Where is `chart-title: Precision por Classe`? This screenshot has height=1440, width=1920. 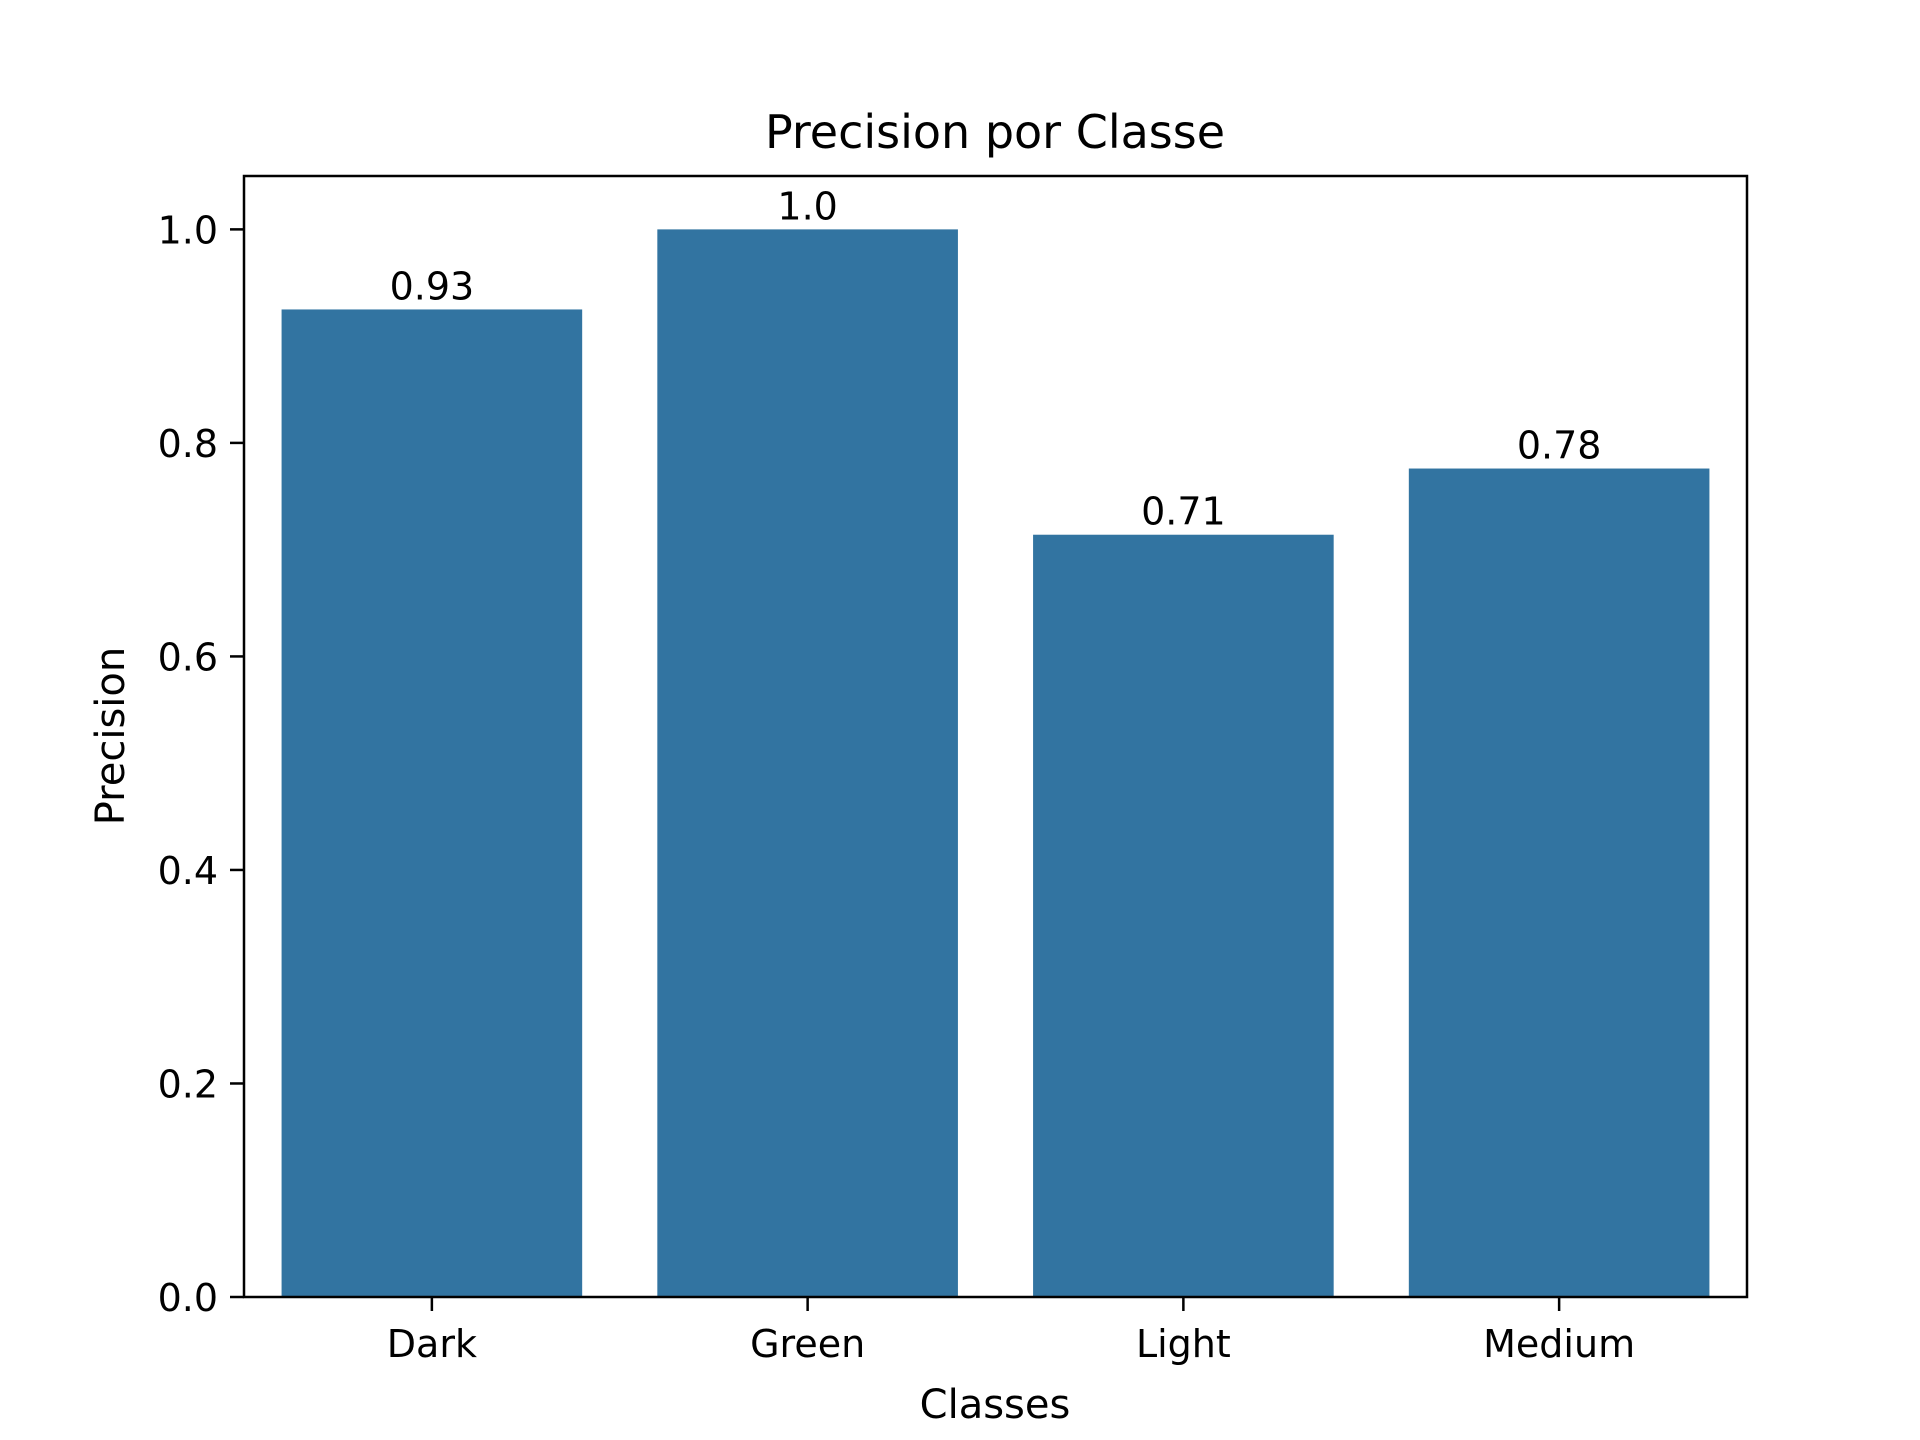
chart-title: Precision por Classe is located at coordinates (995, 132).